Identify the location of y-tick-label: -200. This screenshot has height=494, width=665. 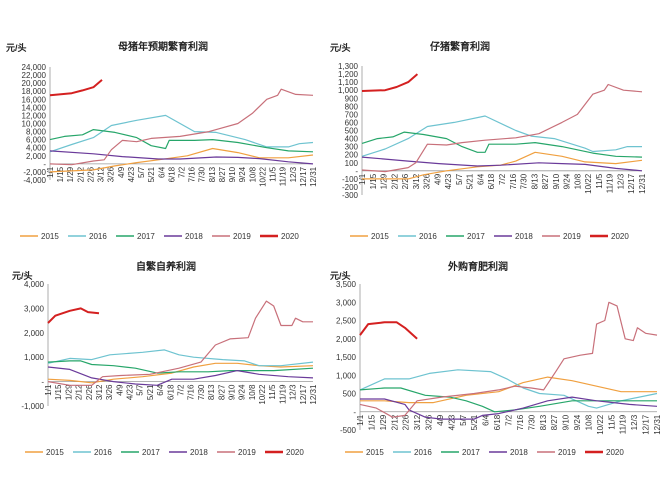
(350, 187).